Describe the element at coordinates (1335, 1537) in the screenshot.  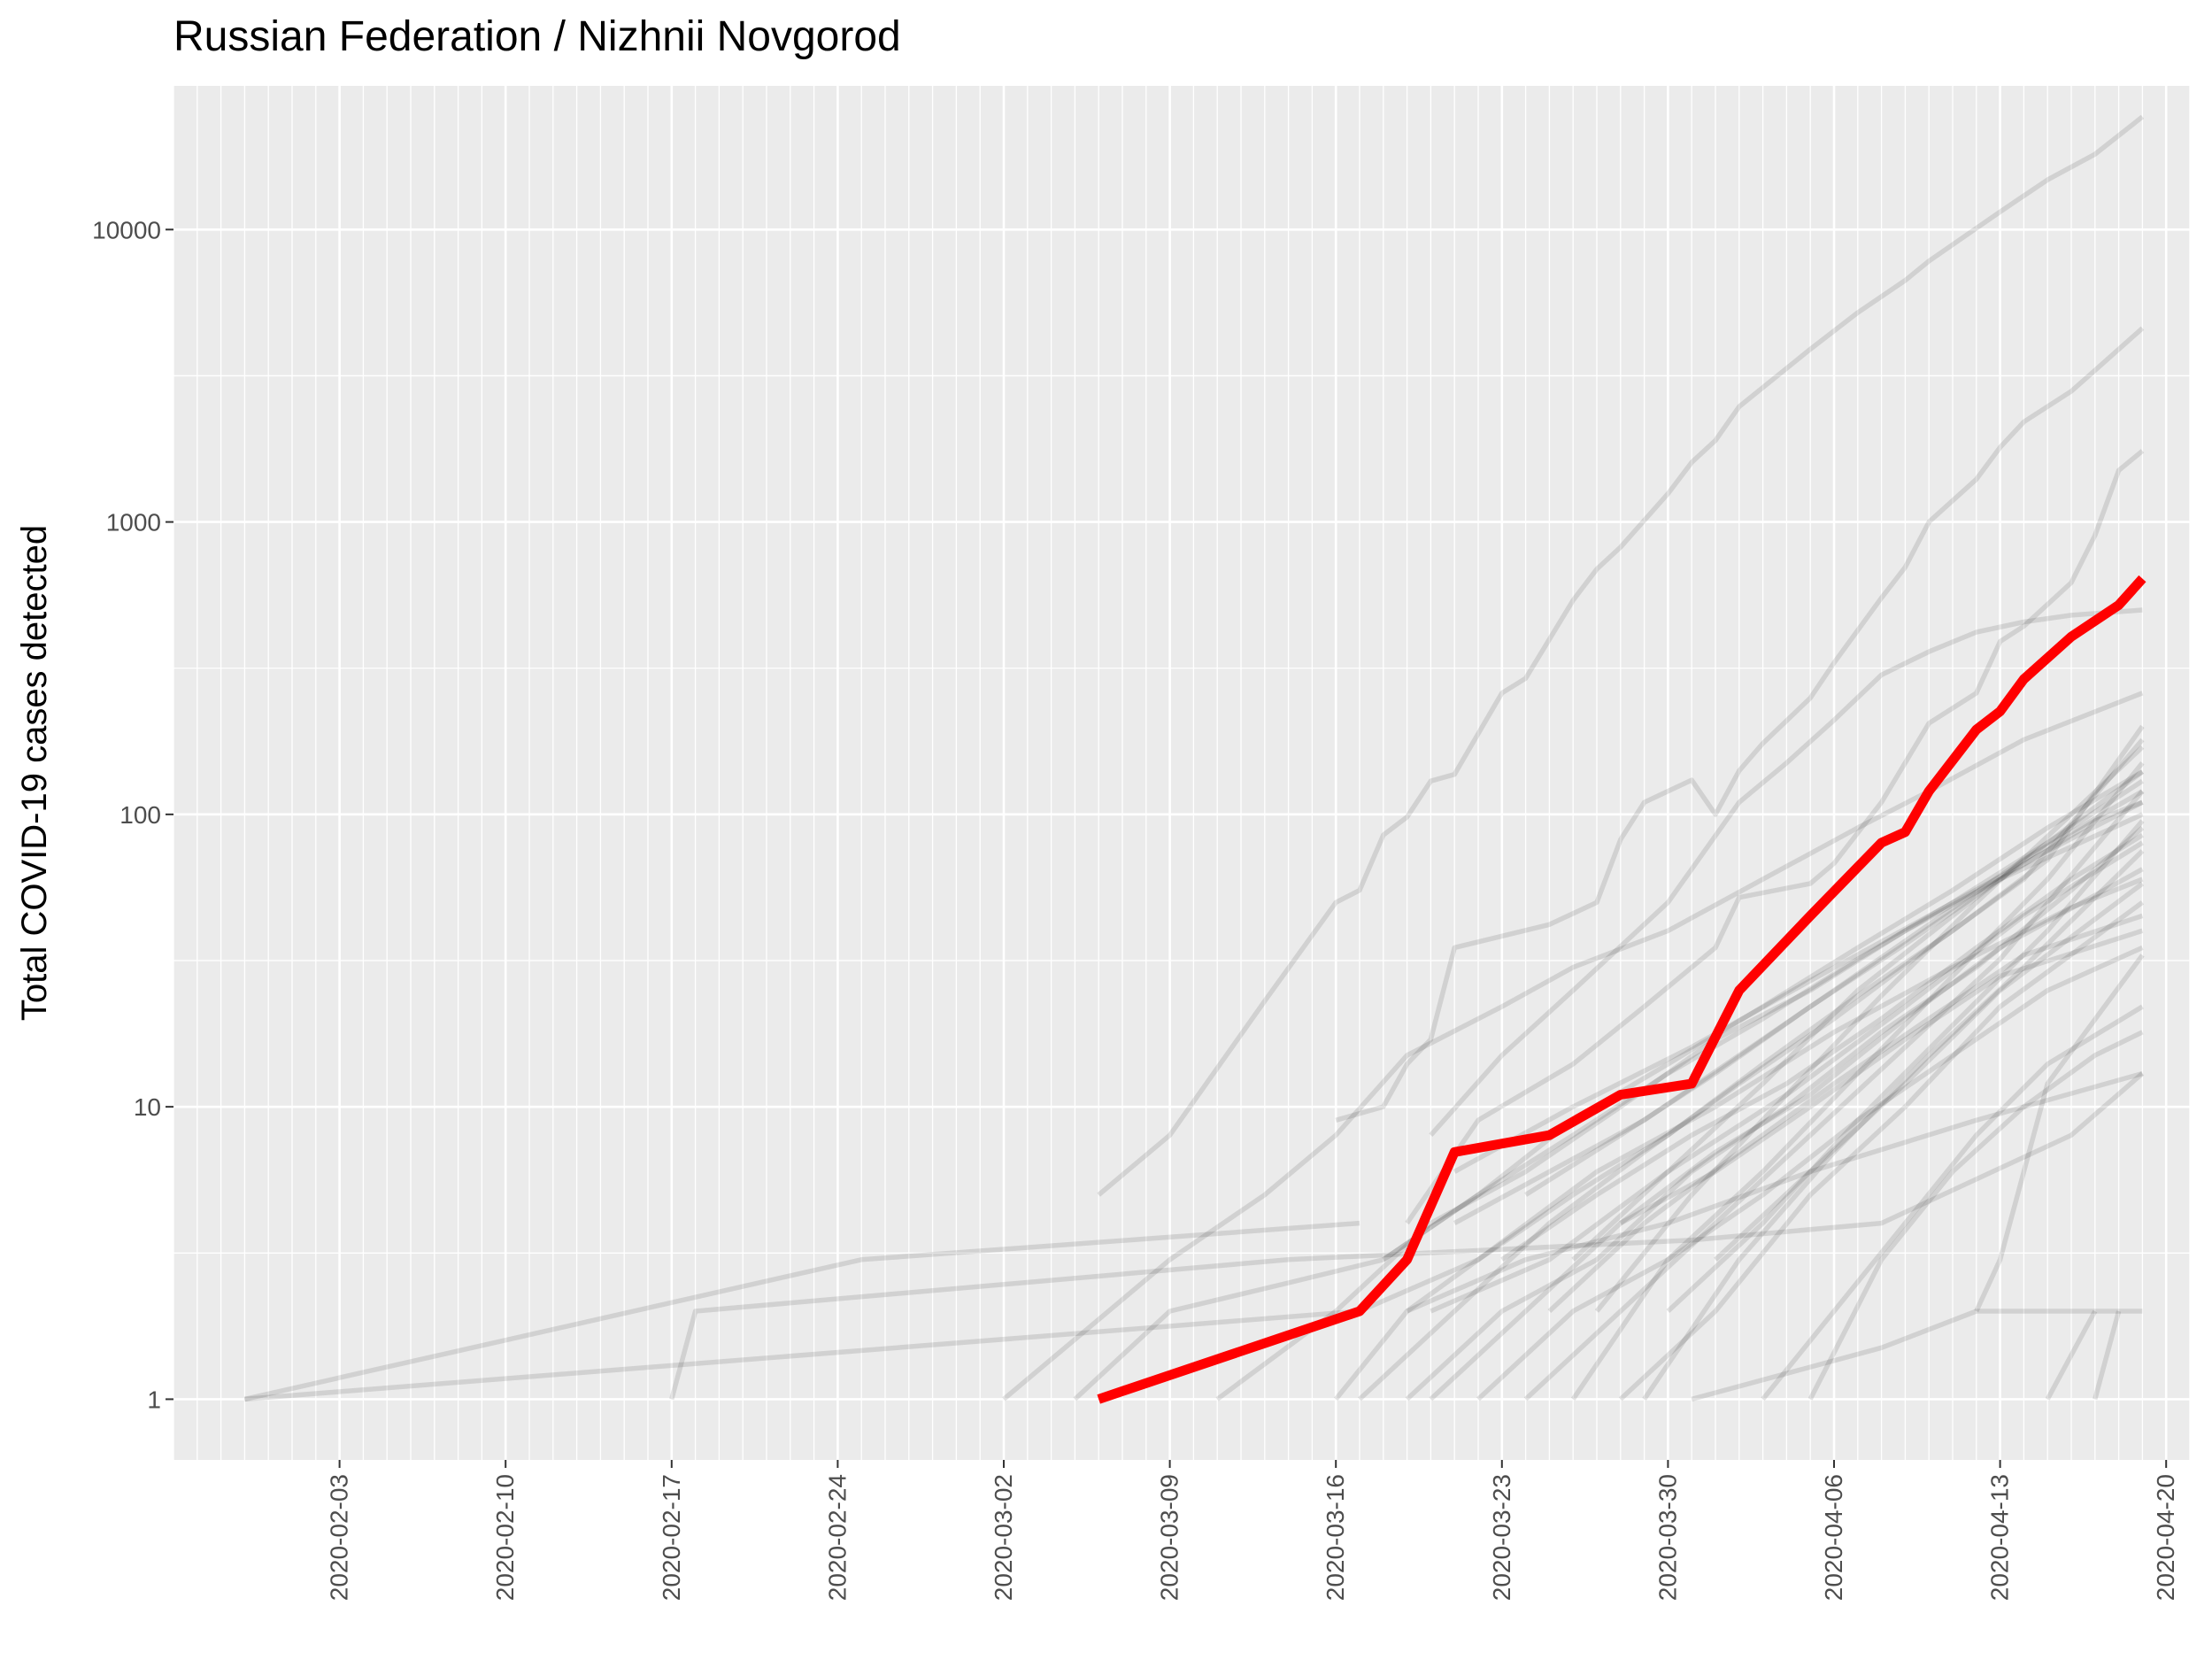
I see `x-tick-label: 2020-03-16` at that location.